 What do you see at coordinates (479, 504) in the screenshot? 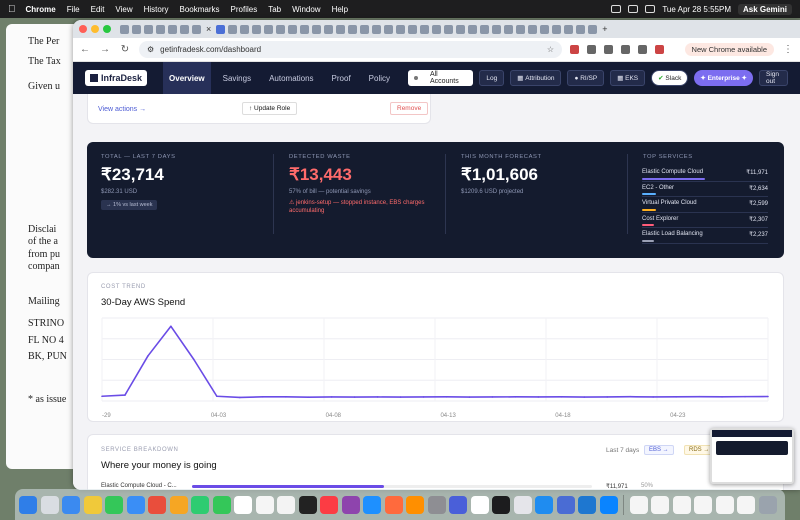
I see `textedit-icon` at bounding box center [479, 504].